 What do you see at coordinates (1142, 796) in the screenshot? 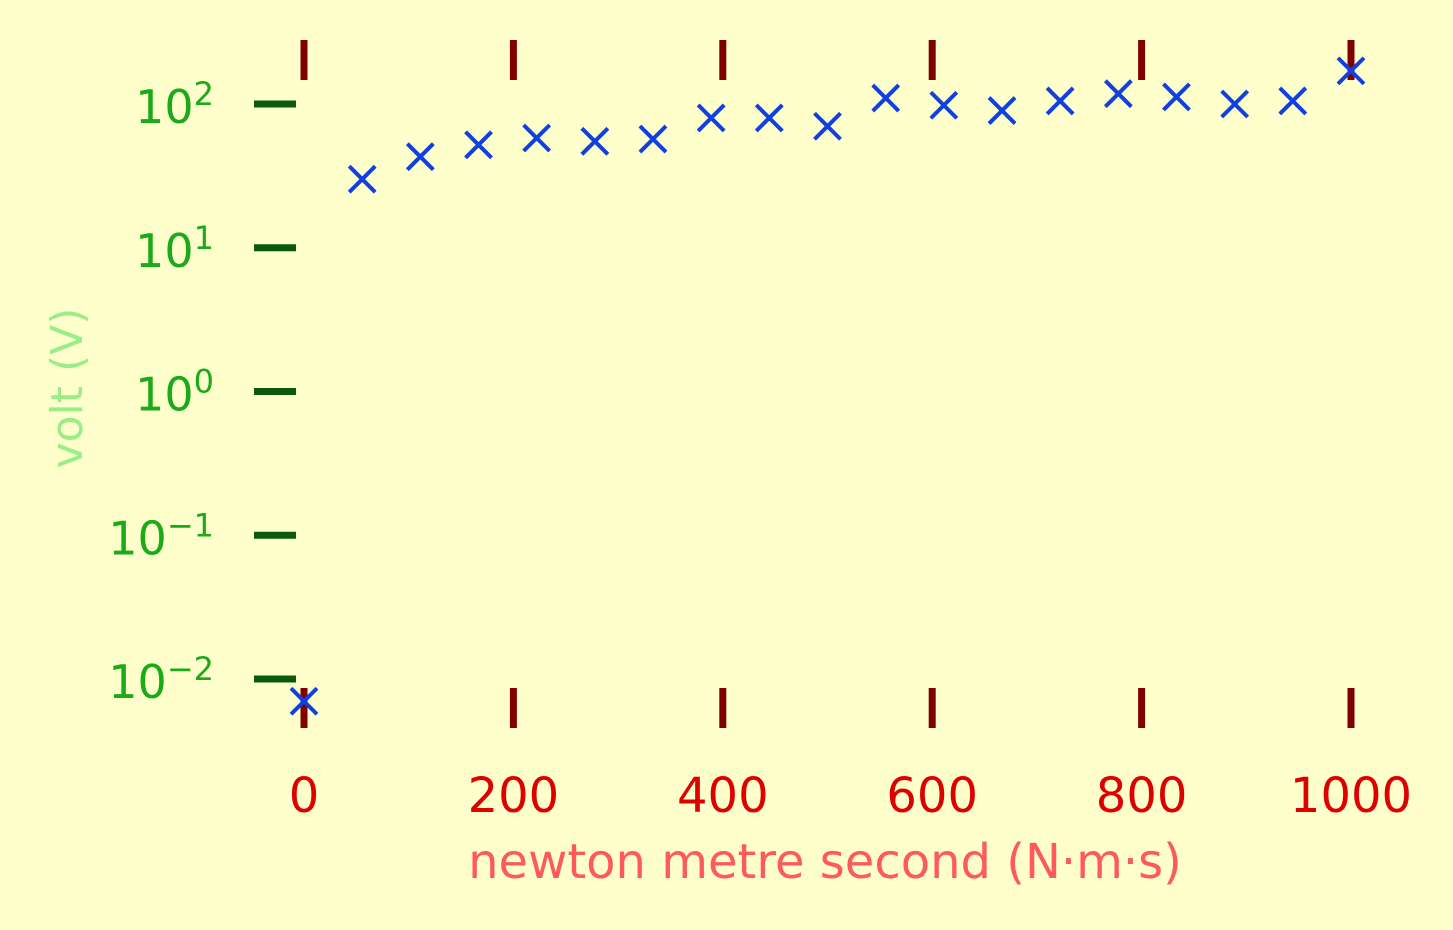
I see `x-tick-label: 800` at bounding box center [1142, 796].